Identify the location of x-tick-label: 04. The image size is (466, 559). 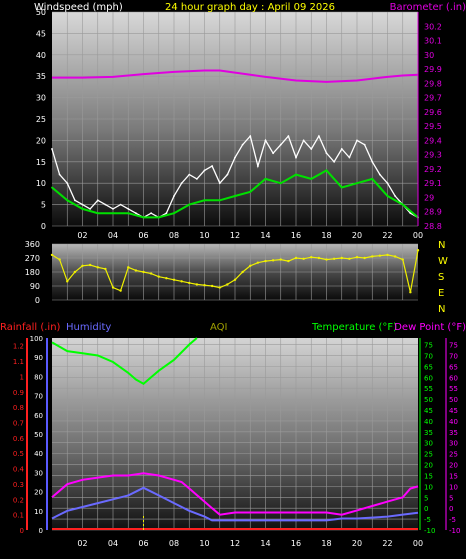
(113, 235).